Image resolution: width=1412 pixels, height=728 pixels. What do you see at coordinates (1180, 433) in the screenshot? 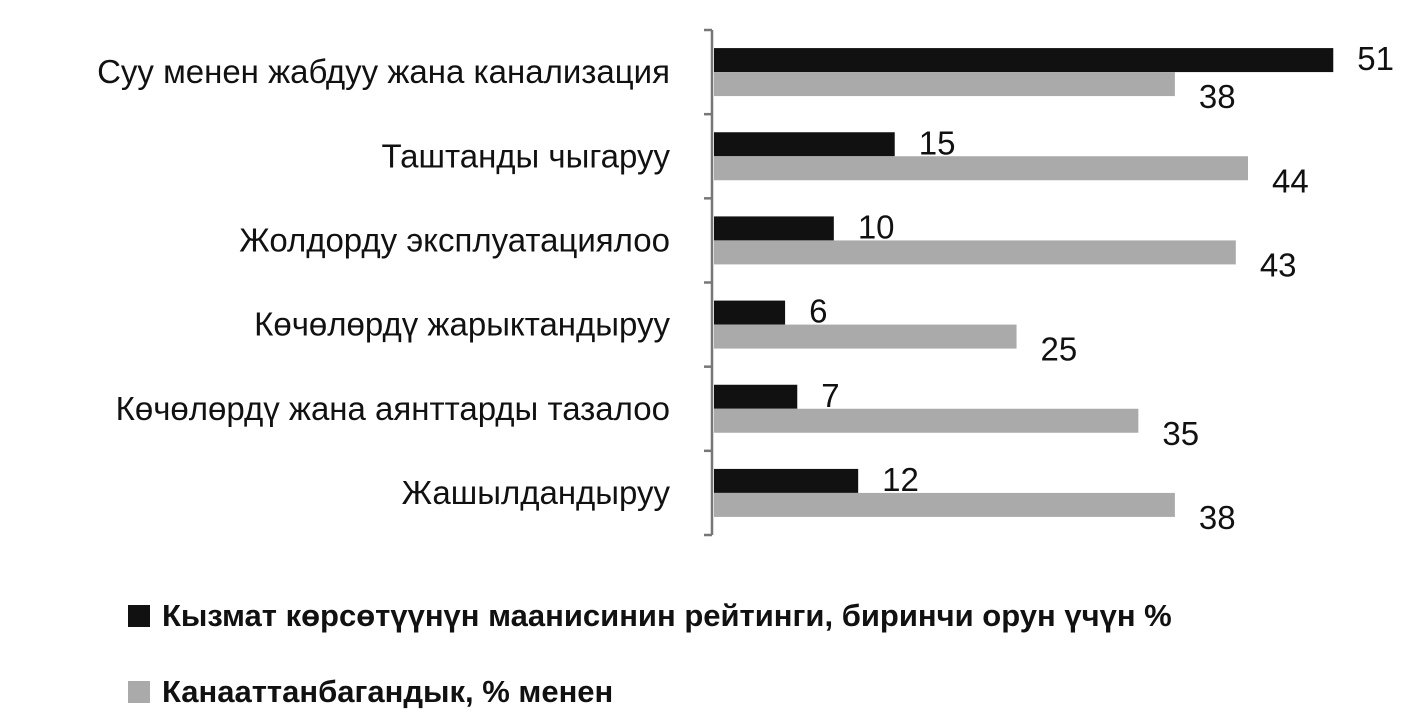
I see `data-label-dissatisfaction: 35` at bounding box center [1180, 433].